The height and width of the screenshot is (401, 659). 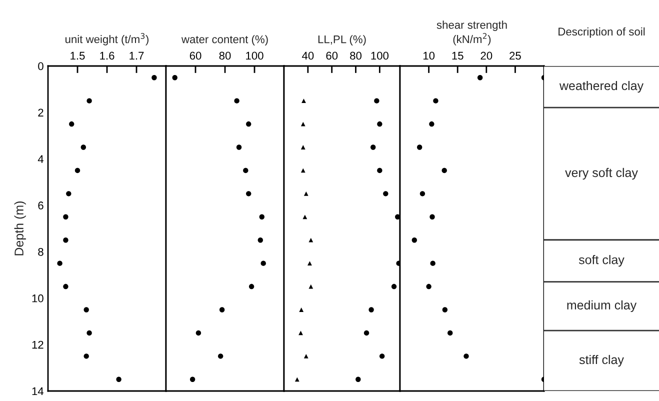 What do you see at coordinates (601, 32) in the screenshot?
I see `text: Description of soil` at bounding box center [601, 32].